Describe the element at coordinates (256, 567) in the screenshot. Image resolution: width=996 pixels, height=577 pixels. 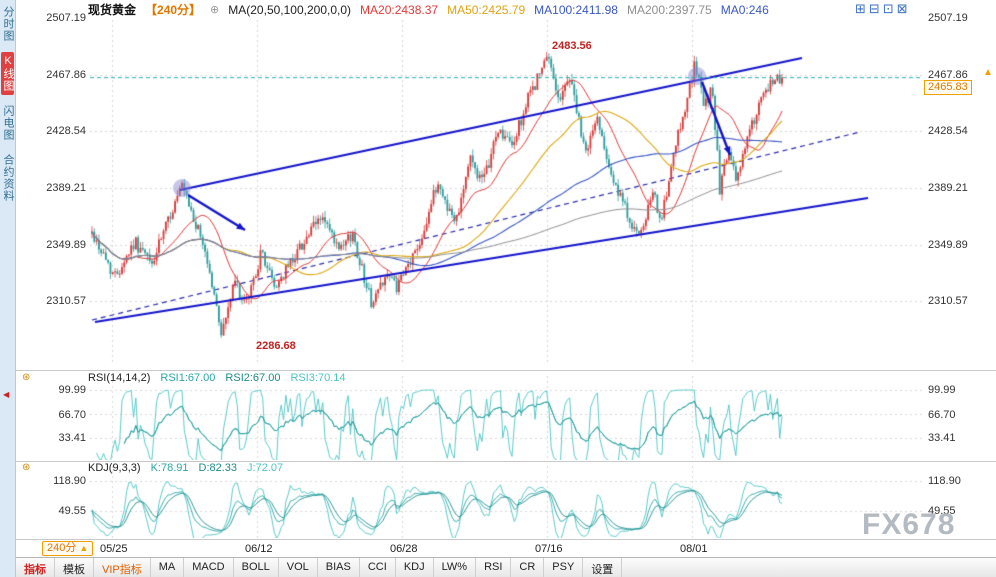
I see `toolbar-tab-boll: BOLL` at that location.